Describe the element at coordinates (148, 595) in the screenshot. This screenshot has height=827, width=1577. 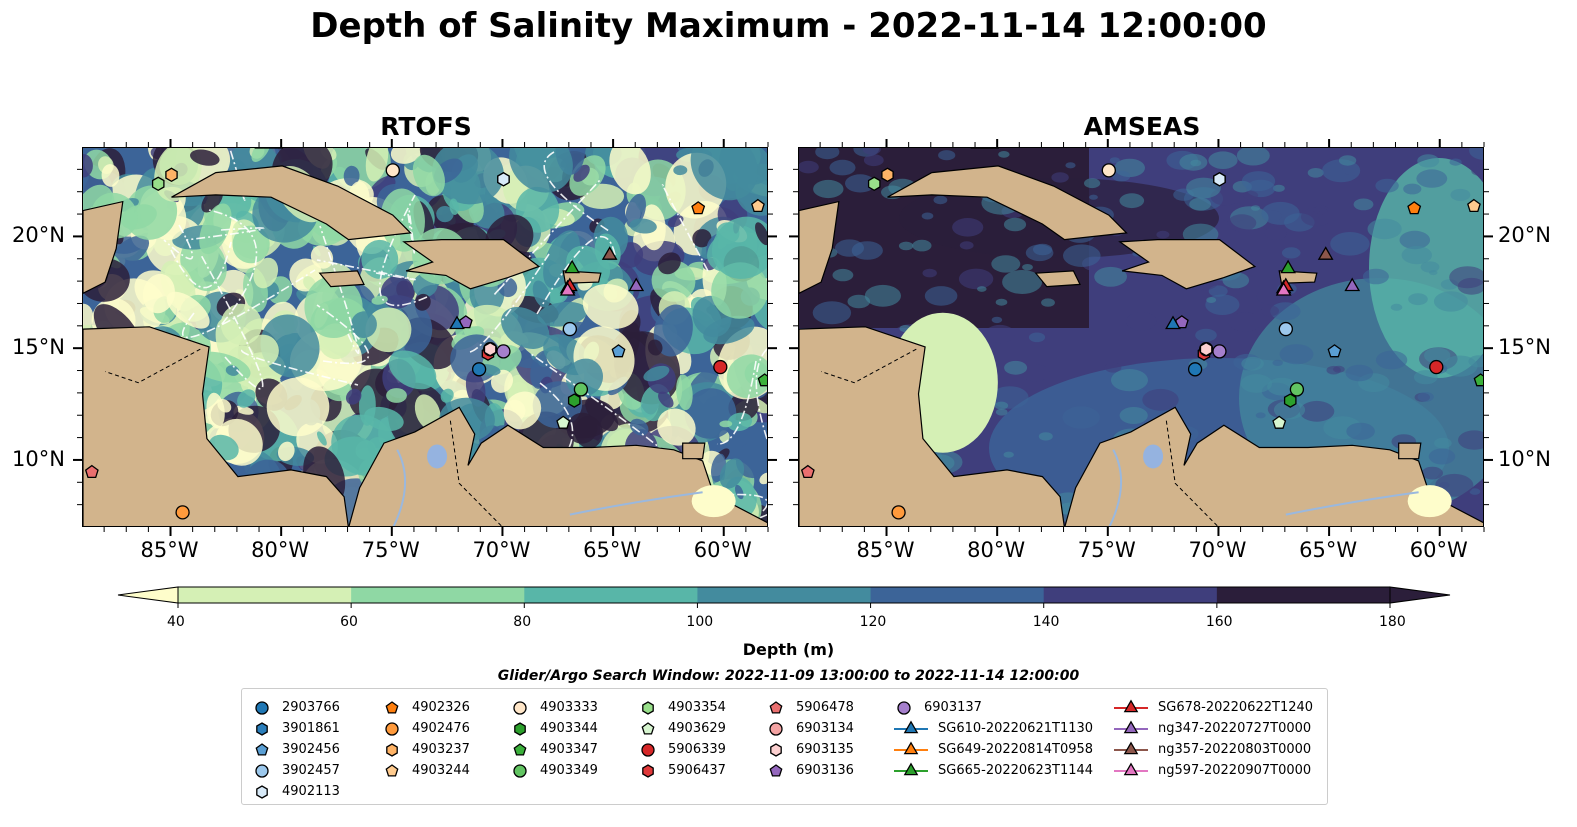
I see `colorbar-extend-low` at that location.